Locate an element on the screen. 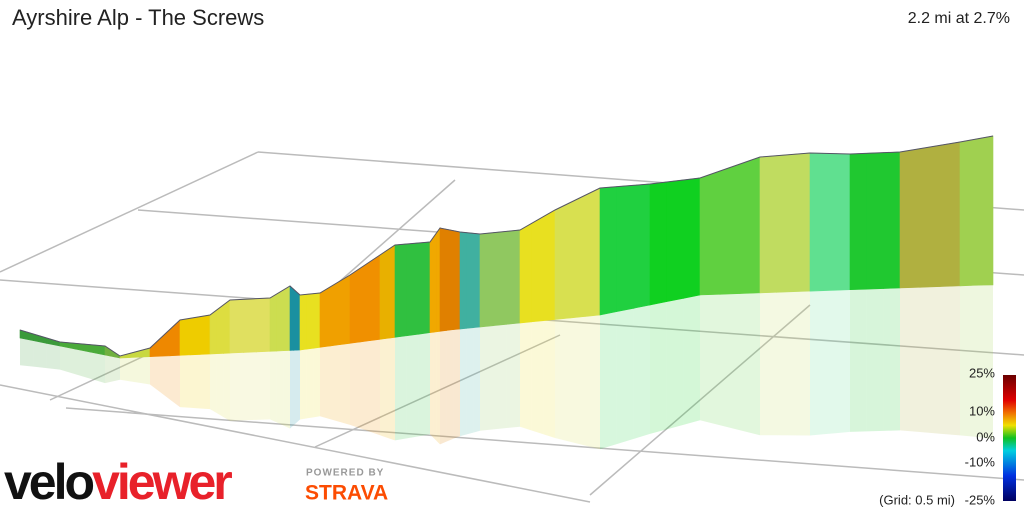  legend-label: -10% is located at coordinates (980, 461).